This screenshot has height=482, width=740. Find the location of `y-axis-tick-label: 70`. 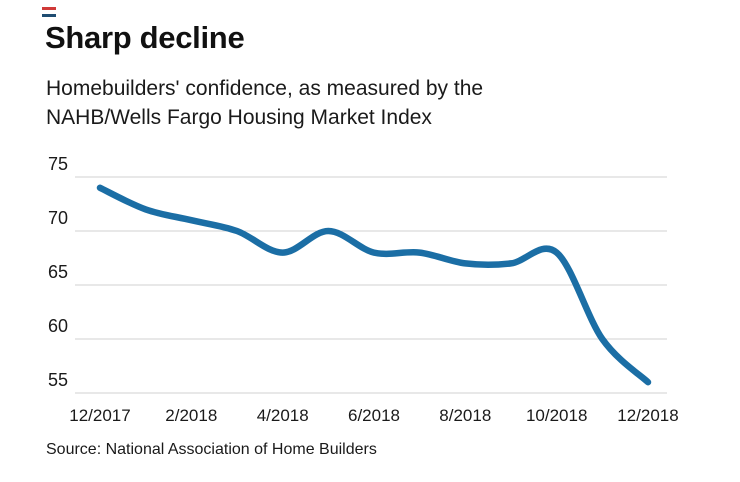

y-axis-tick-label: 70 is located at coordinates (58, 218).